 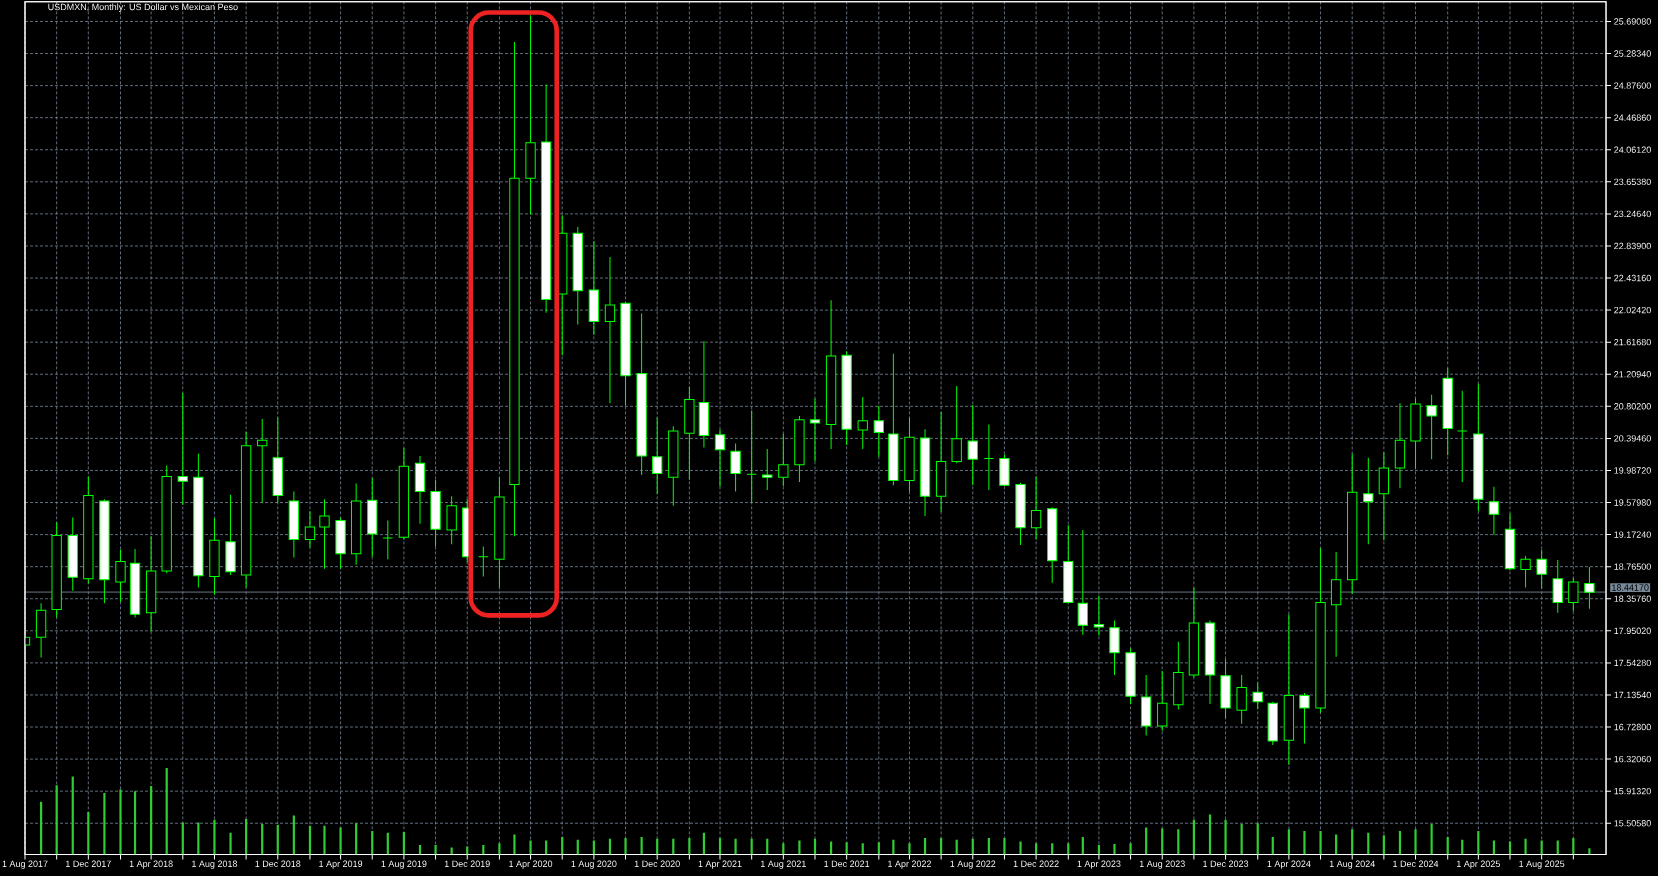 What do you see at coordinates (910, 864) in the screenshot?
I see `x-tick-label: 1 Apr 2022` at bounding box center [910, 864].